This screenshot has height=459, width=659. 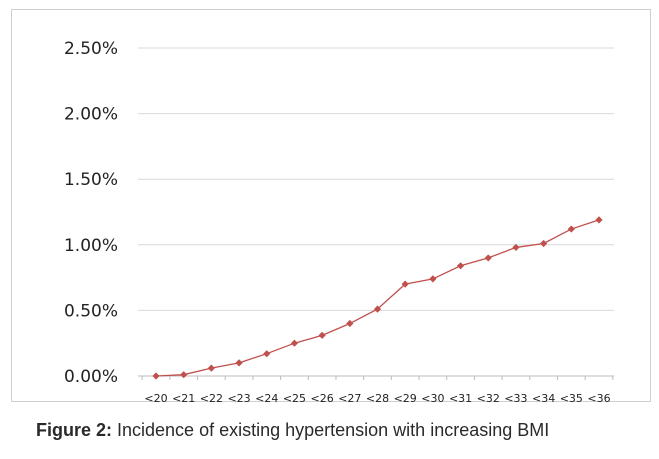 I want to click on x-tick-label: <34, so click(x=543, y=398).